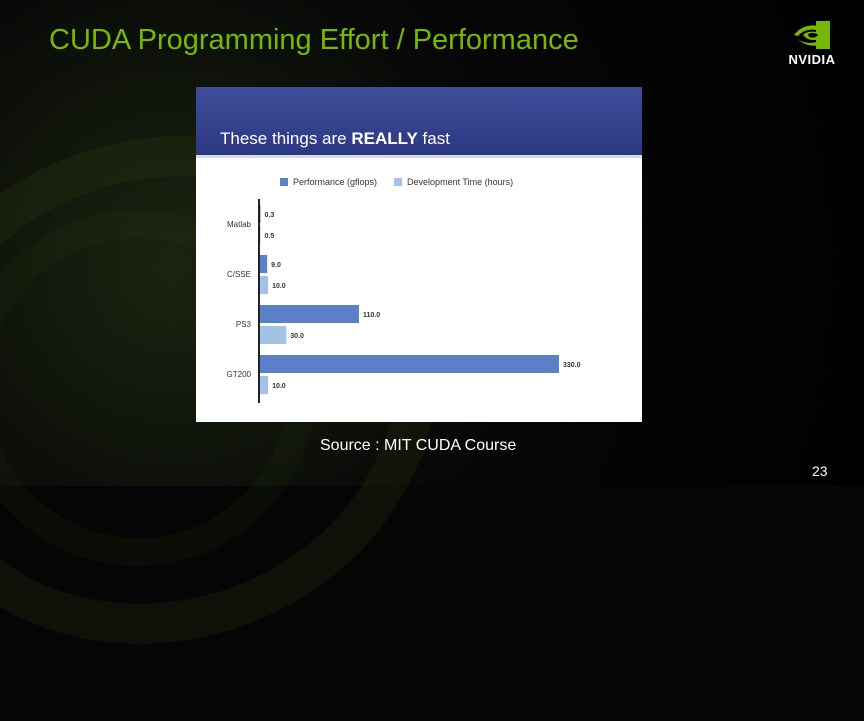 The height and width of the screenshot is (721, 864). Describe the element at coordinates (418, 445) in the screenshot. I see `source-caption: Source : MIT CUDA Course` at that location.